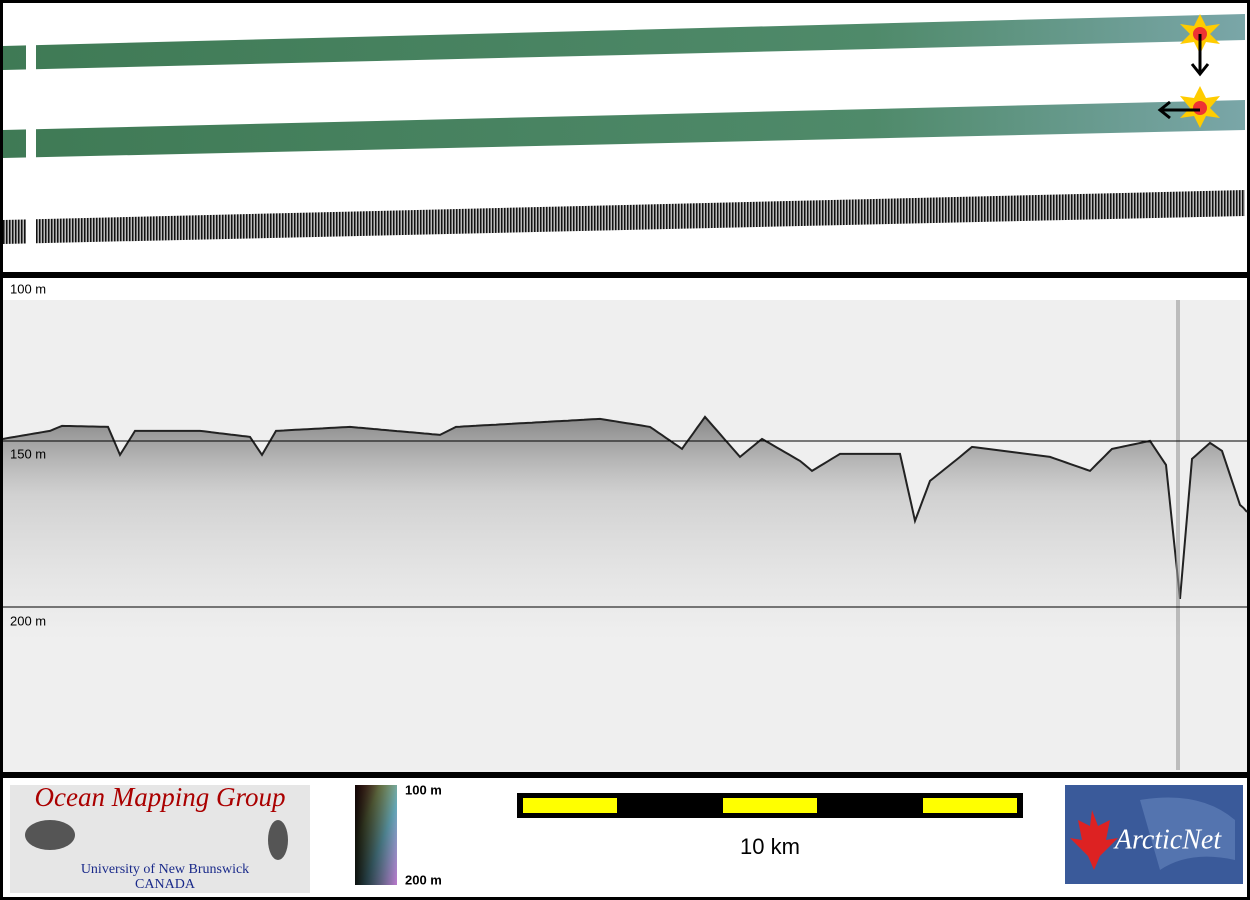  Describe the element at coordinates (165, 869) in the screenshot. I see `logo-text: University of New Brunswick` at that location.